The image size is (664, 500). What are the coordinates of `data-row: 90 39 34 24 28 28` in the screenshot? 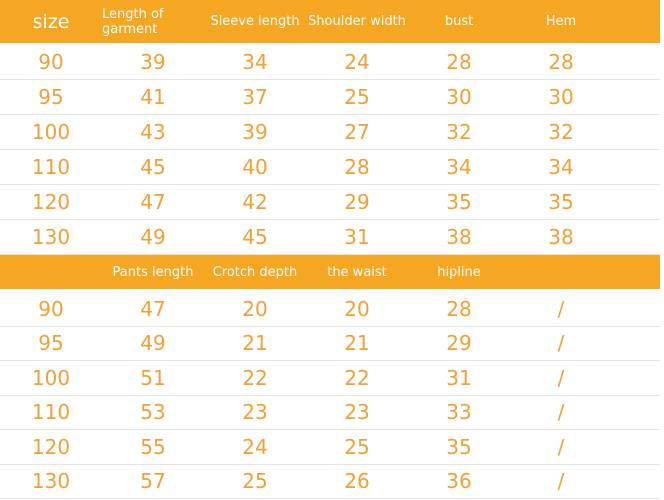 It's located at (330, 62).